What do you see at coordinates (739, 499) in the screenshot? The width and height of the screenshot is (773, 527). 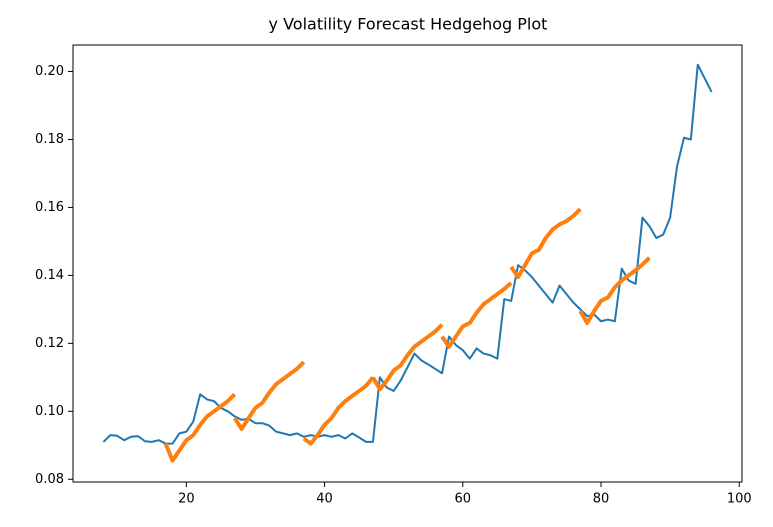 I see `x-tick-label: 100` at bounding box center [739, 499].